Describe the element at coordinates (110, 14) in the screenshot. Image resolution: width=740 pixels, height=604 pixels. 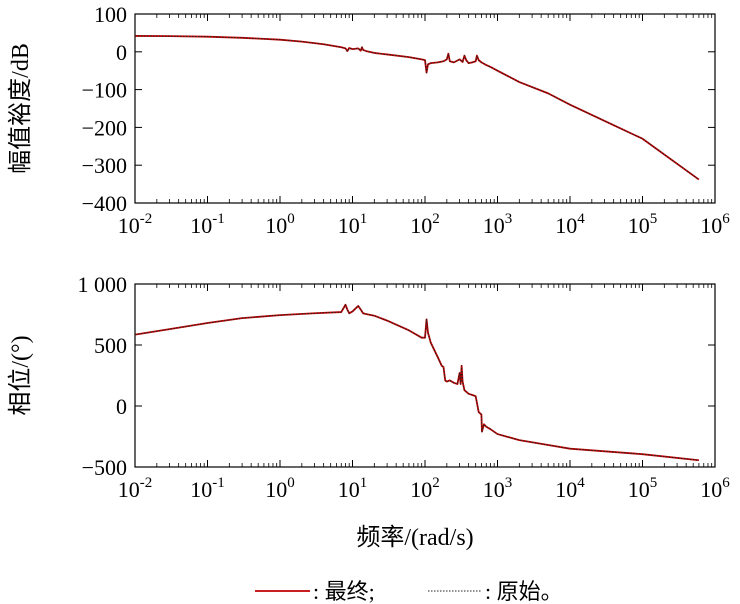
I see `y-tick-label: 100` at that location.